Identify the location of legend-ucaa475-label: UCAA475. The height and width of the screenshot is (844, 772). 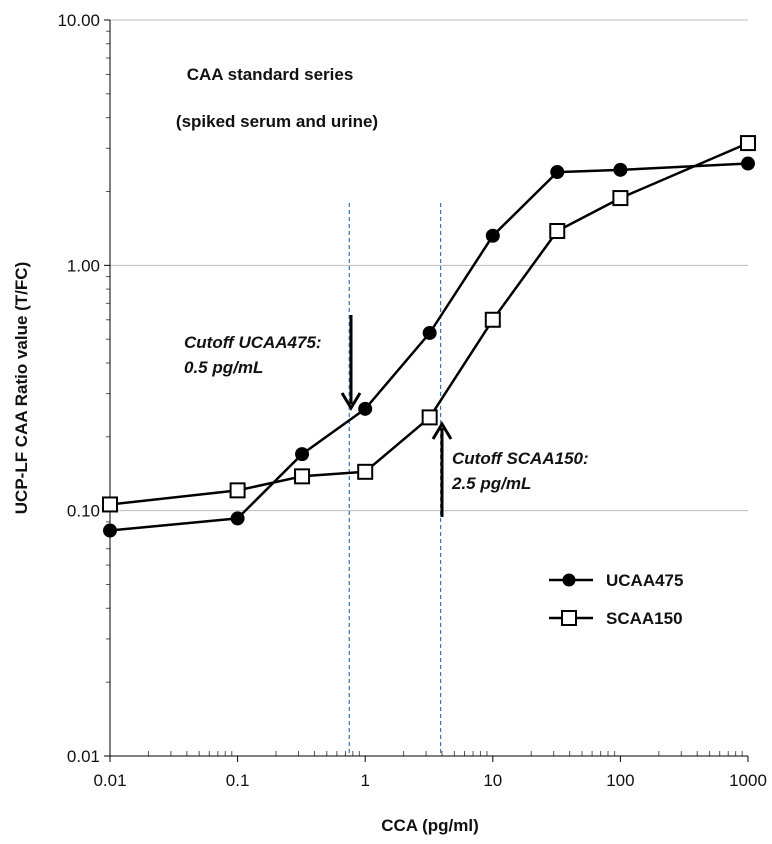
(644, 580).